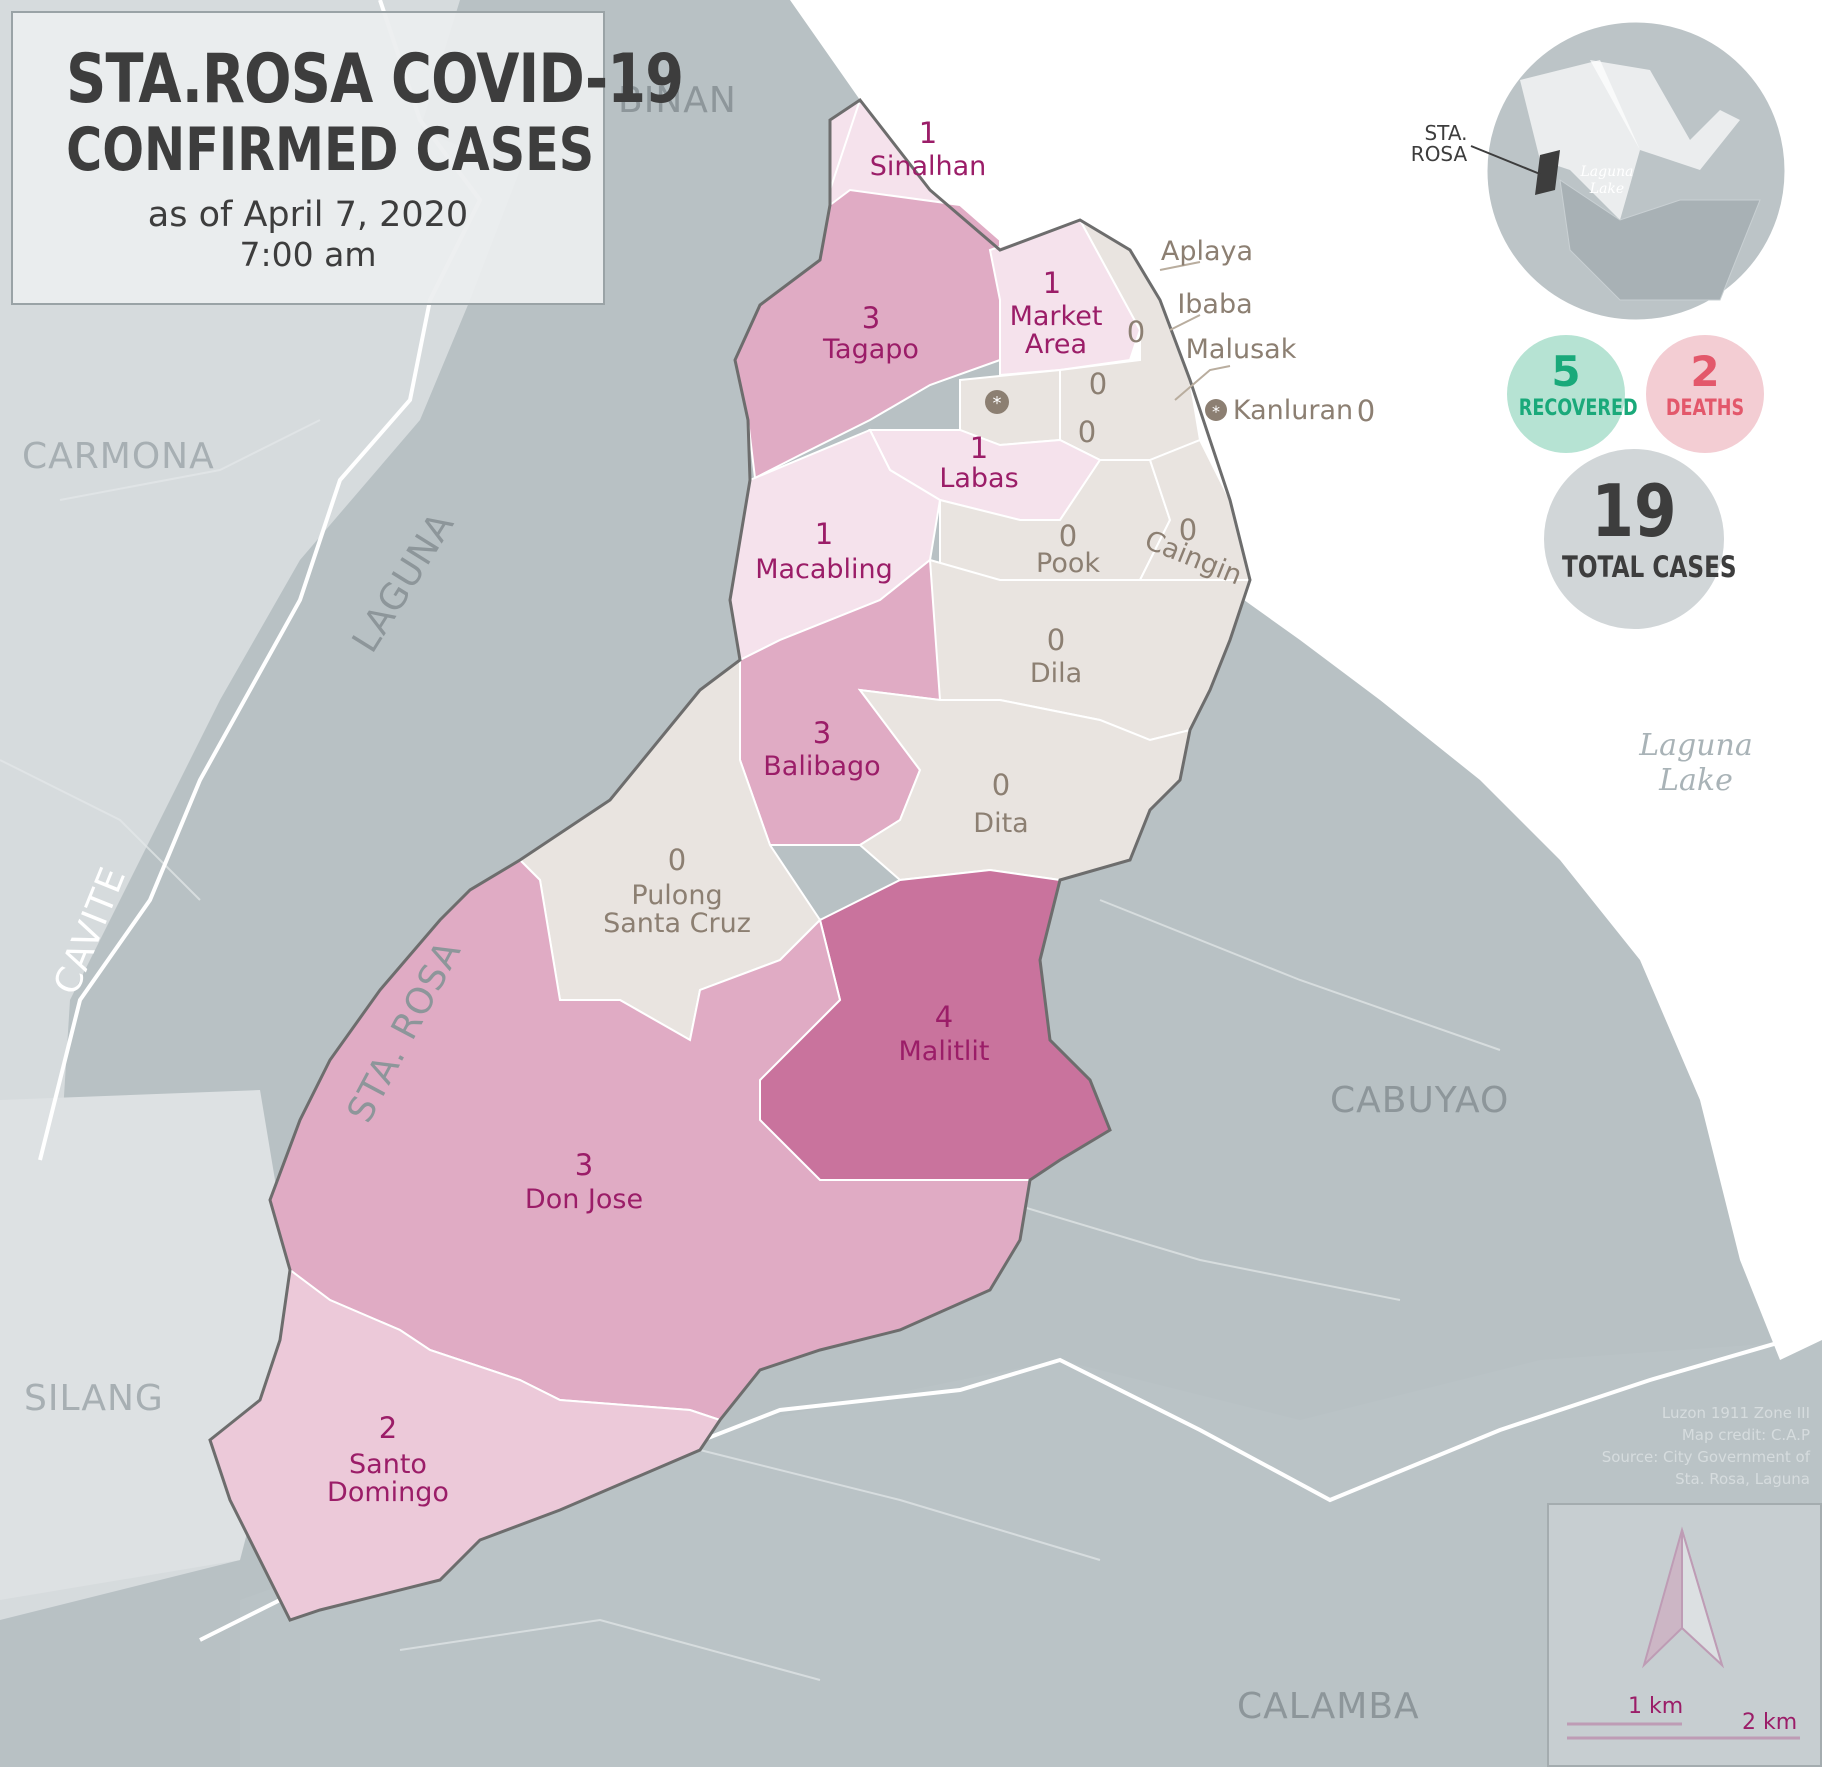 Image resolution: width=1822 pixels, height=1767 pixels. What do you see at coordinates (1445, 133) in the screenshot?
I see `inset-sta-label: STA.` at bounding box center [1445, 133].